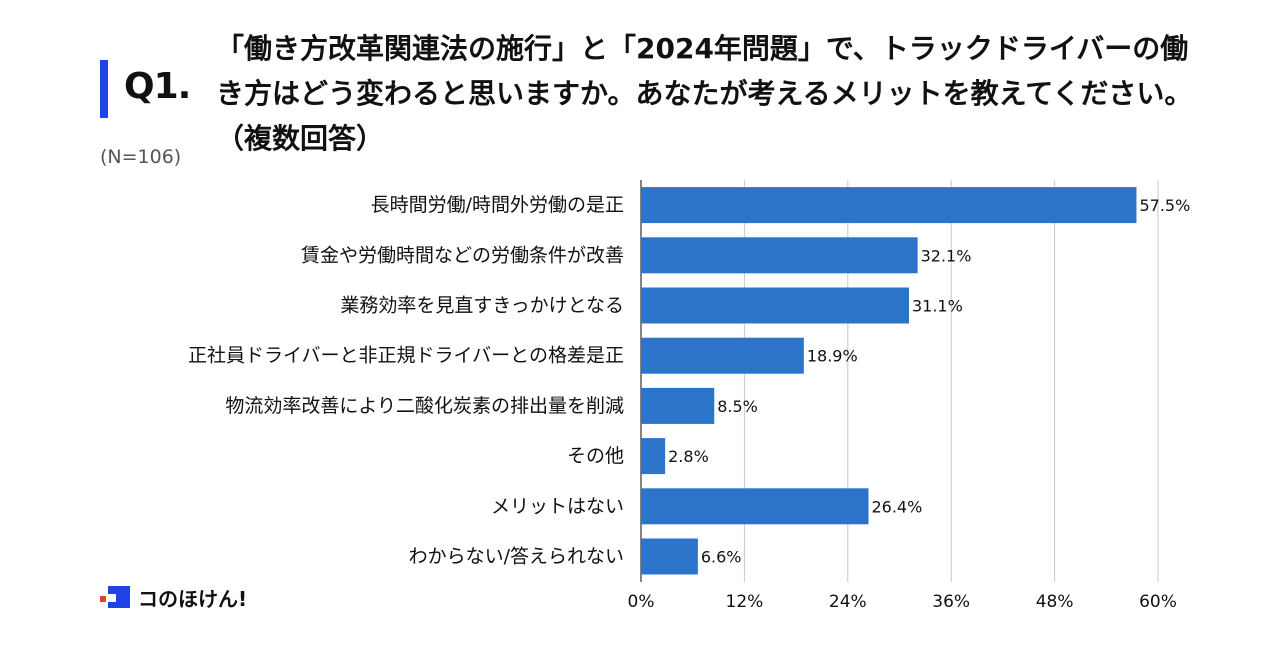  Describe the element at coordinates (737, 406) in the screenshot. I see `value-label: 8.5%` at that location.